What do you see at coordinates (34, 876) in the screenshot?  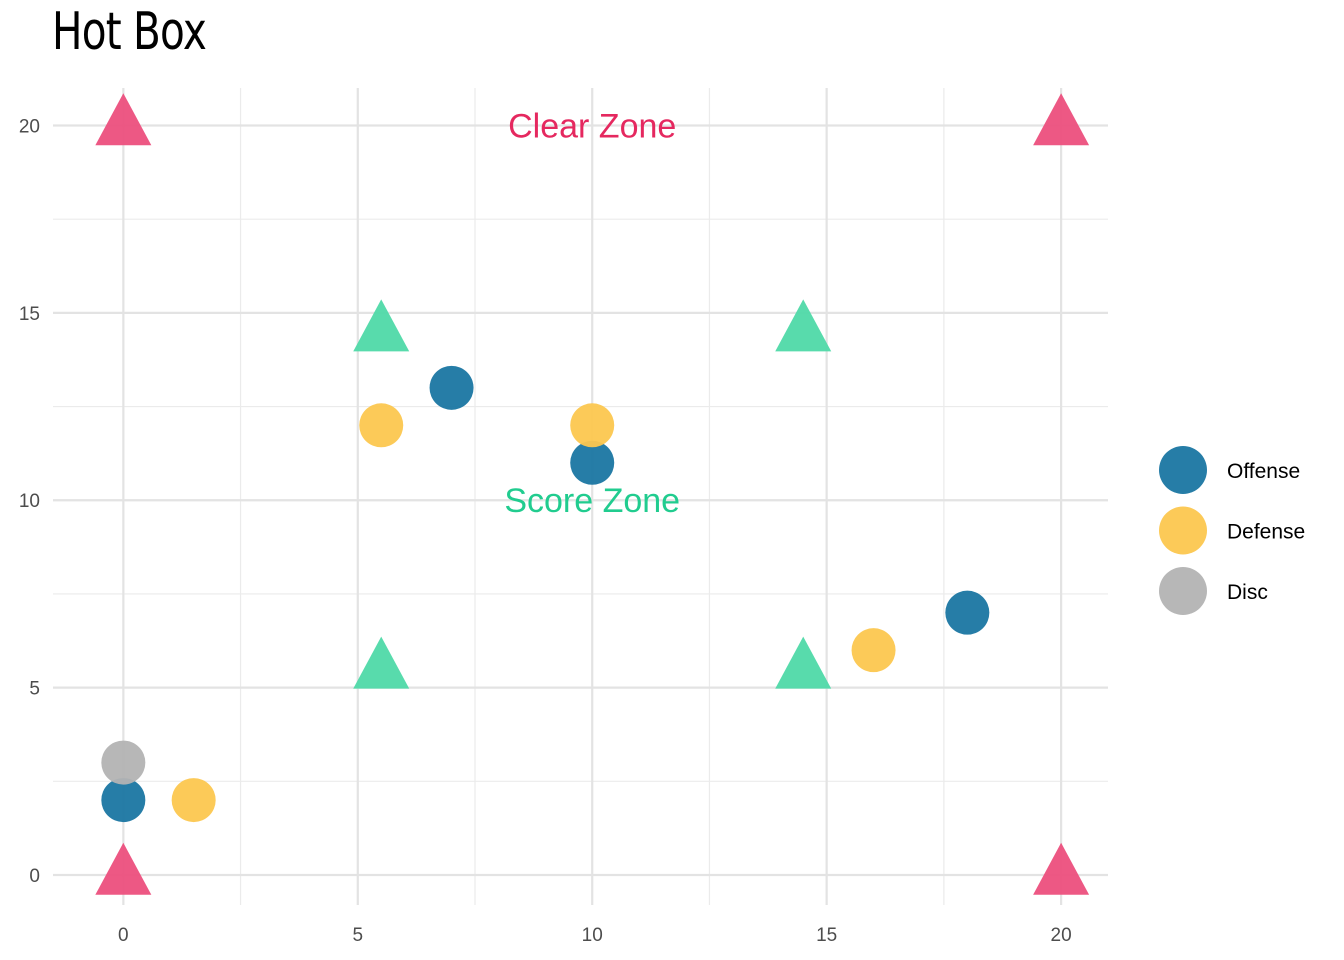 I see `y-tick-label: 0` at bounding box center [34, 876].